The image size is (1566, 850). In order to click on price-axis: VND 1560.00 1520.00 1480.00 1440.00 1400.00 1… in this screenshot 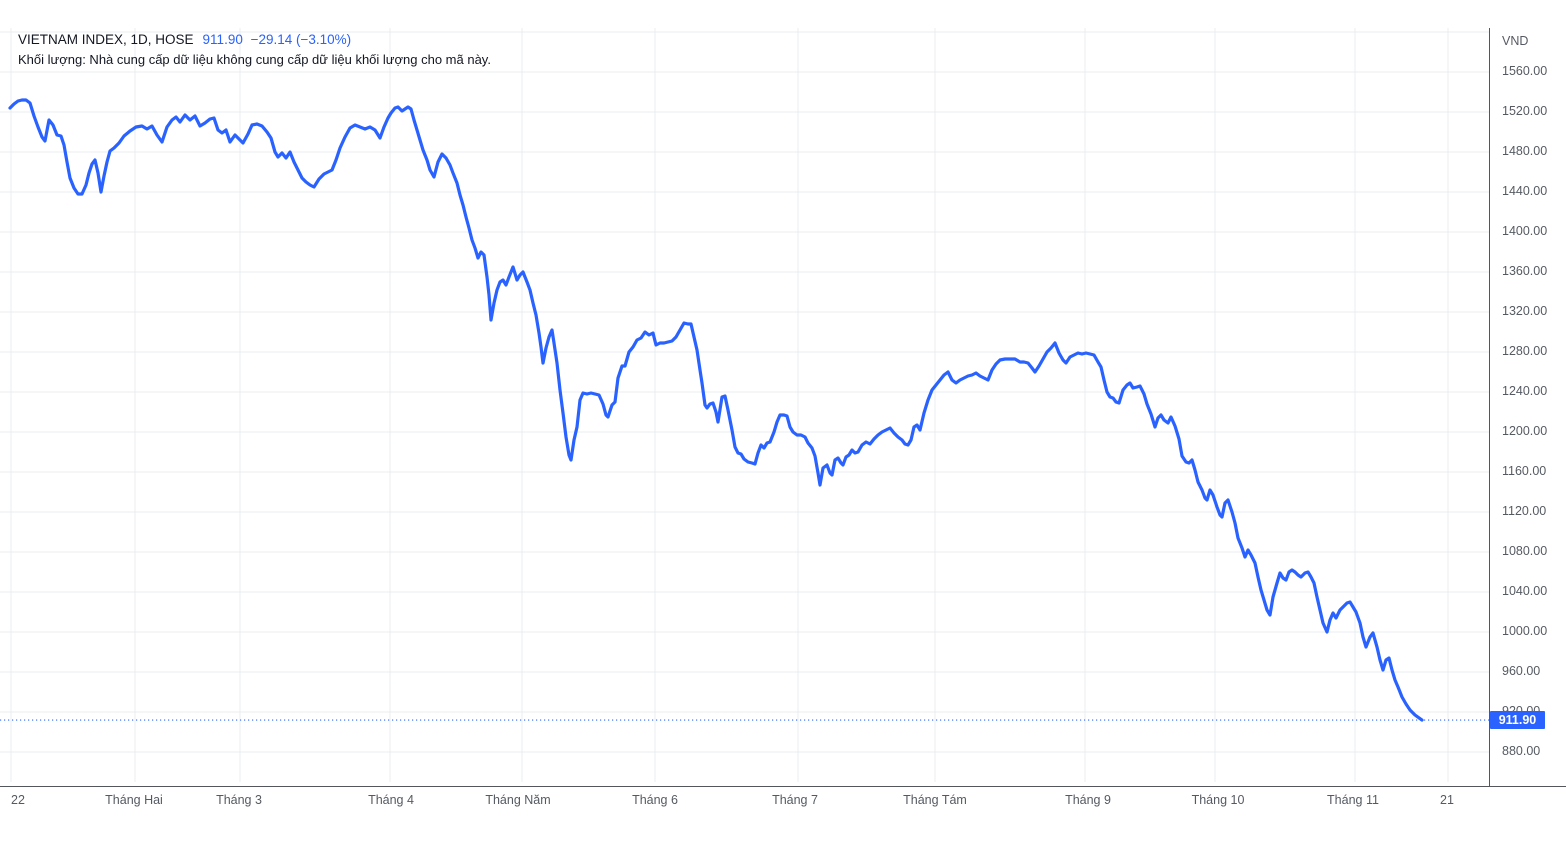, I will do `click(1528, 406)`.